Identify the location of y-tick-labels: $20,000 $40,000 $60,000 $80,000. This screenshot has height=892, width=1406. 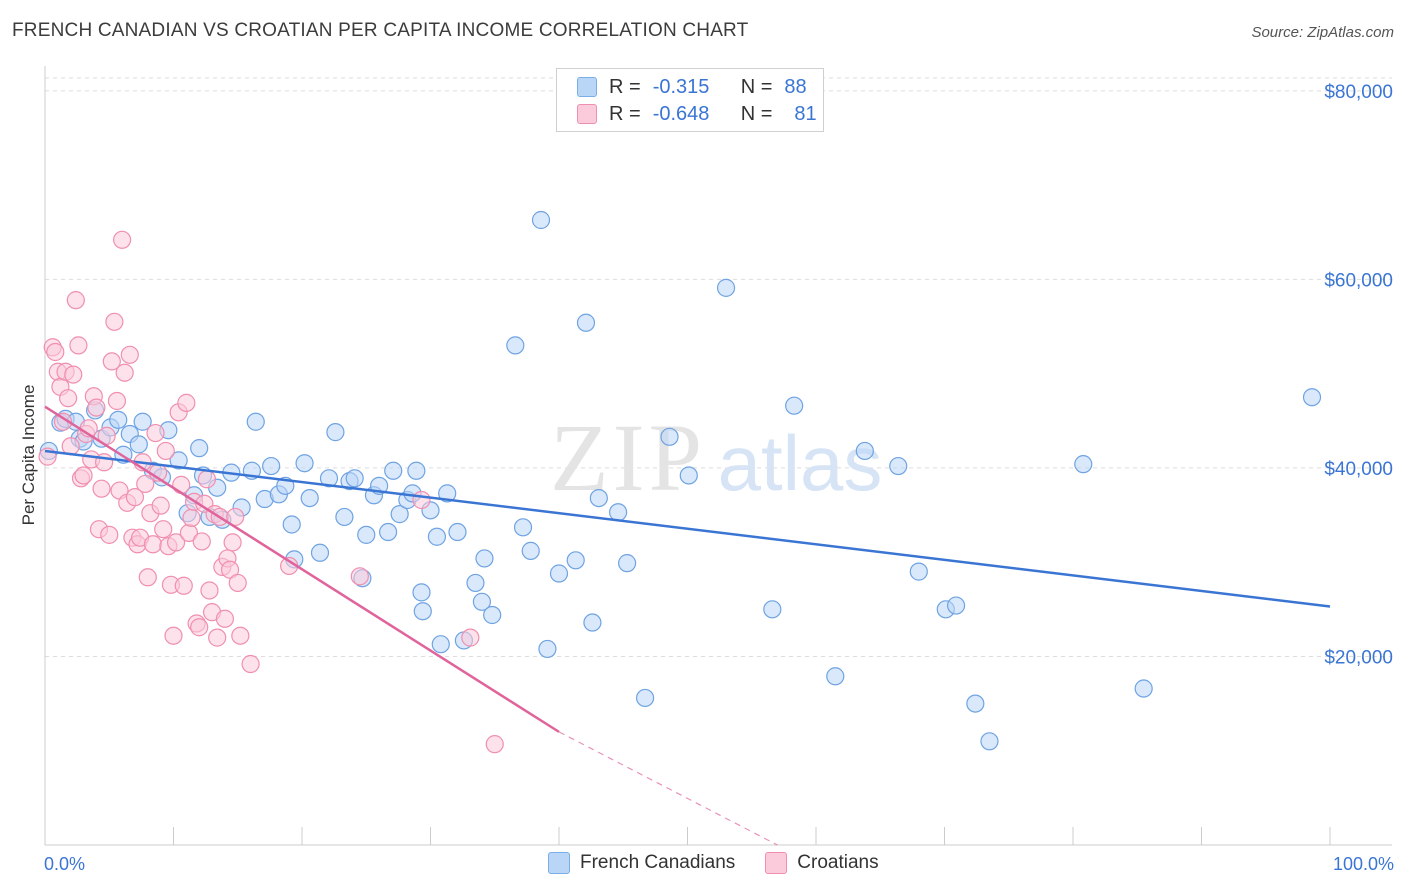
(1358, 375).